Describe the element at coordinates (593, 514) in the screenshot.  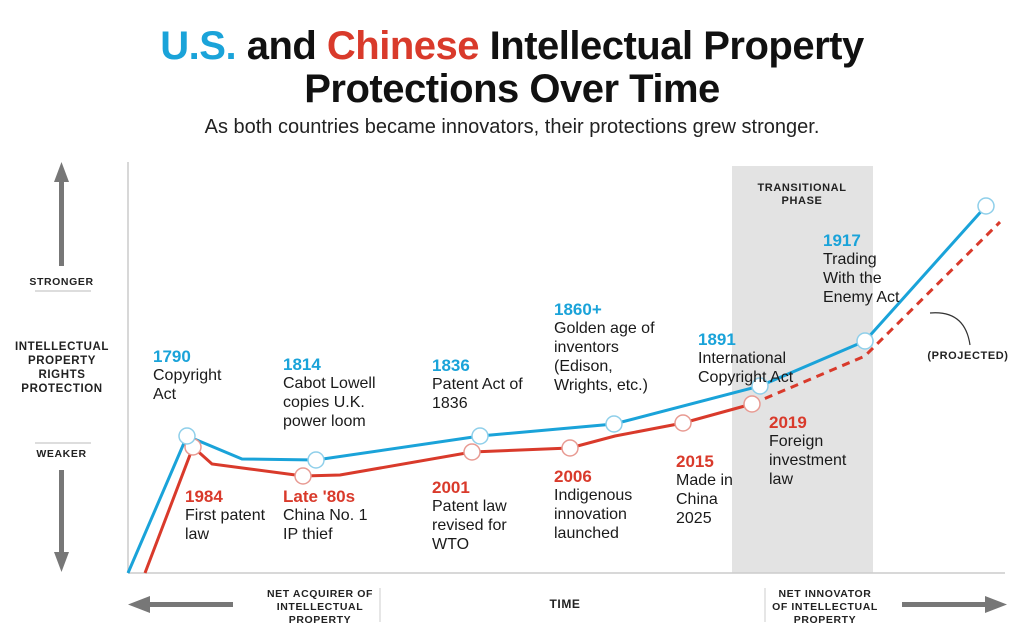
I see `event-text: Indigenous innovation launched` at that location.